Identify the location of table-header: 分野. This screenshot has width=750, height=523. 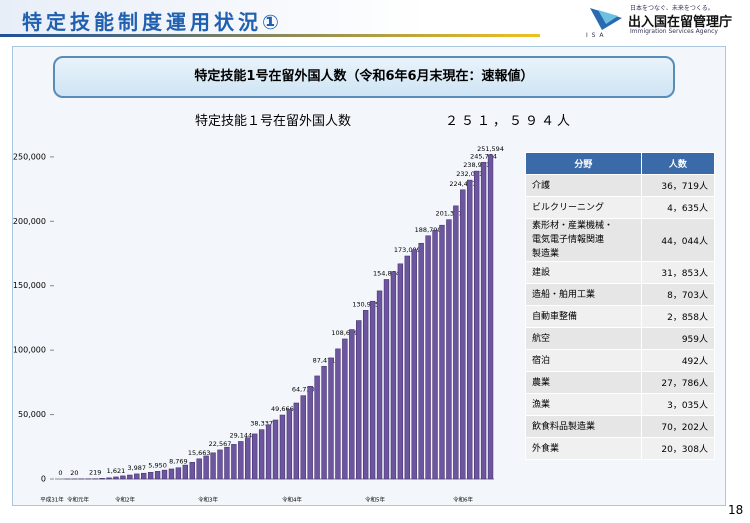
(583, 163).